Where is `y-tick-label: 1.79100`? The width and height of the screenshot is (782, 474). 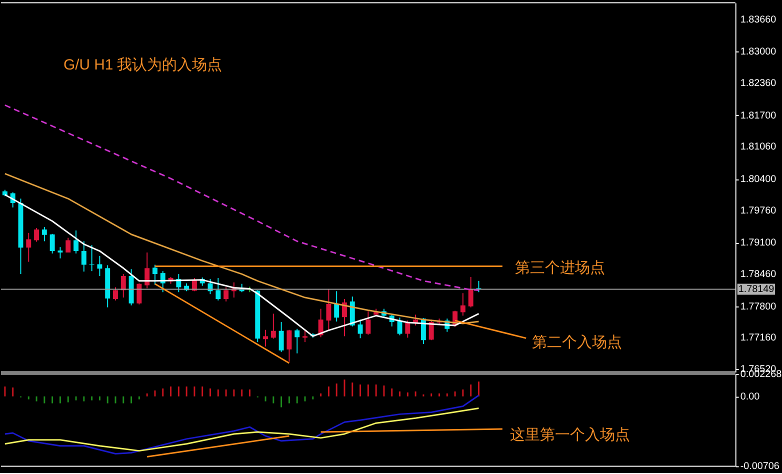
y-tick-label: 1.79100 is located at coordinates (758, 243).